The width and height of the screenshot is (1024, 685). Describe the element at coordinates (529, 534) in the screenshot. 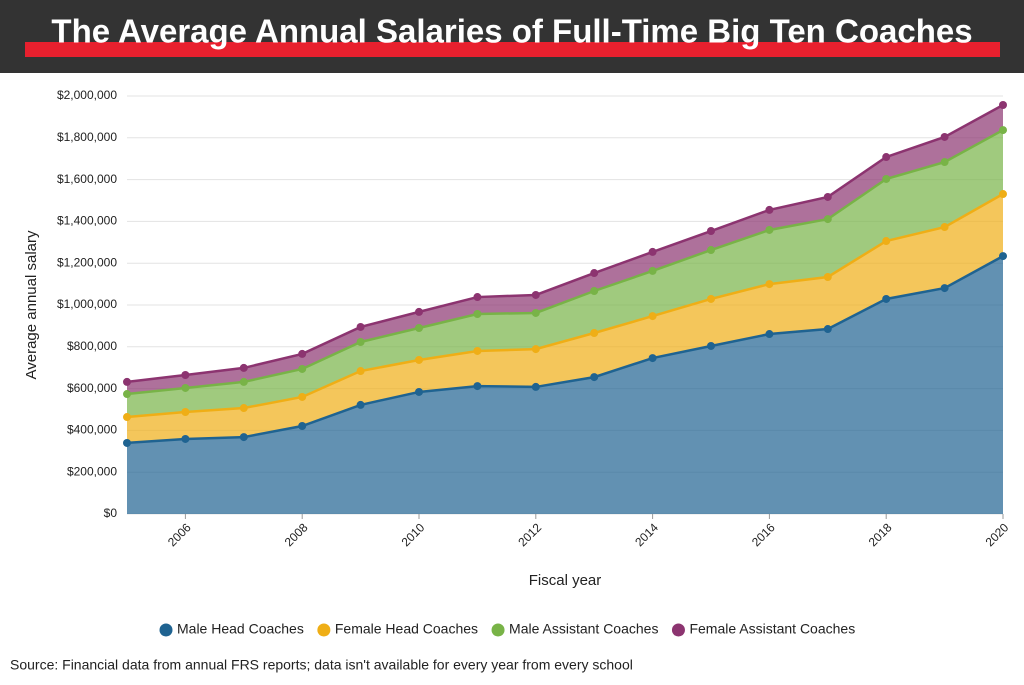

I see `x-tick-label: 2012` at that location.